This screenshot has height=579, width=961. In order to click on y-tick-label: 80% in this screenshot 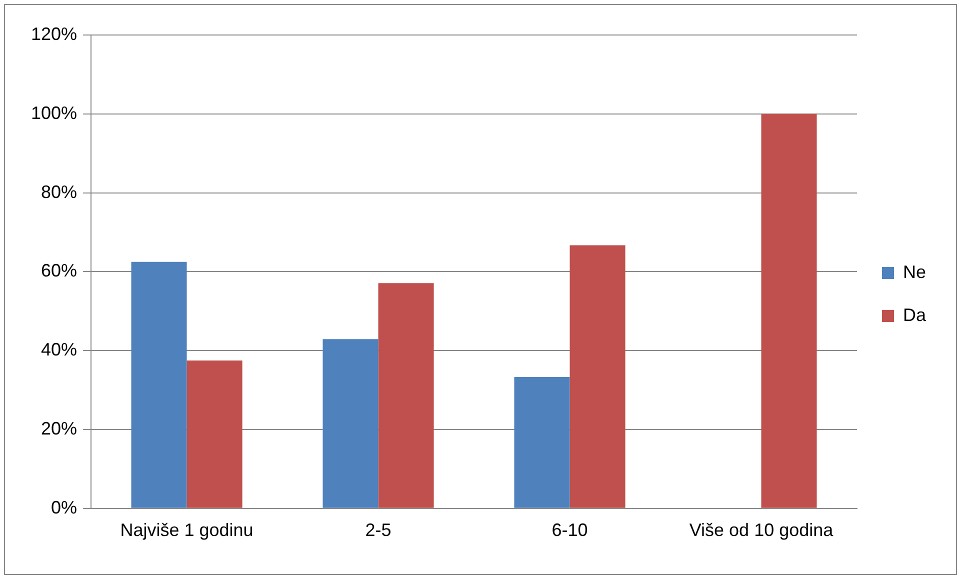, I will do `click(59, 192)`.